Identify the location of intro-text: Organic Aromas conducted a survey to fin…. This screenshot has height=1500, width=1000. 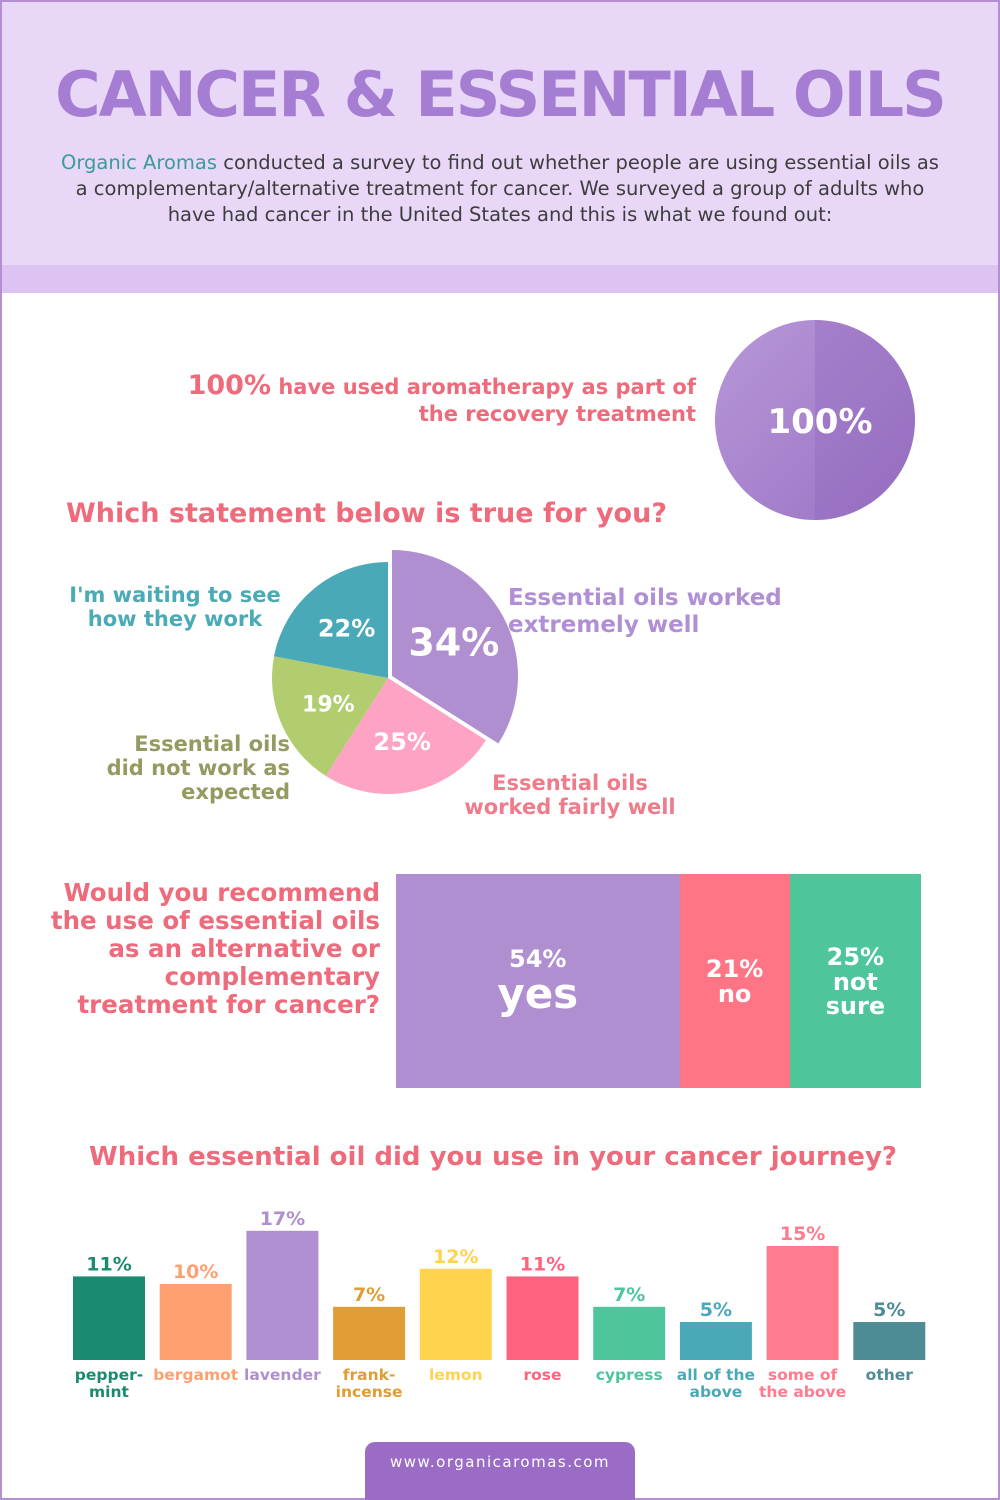
(500, 189).